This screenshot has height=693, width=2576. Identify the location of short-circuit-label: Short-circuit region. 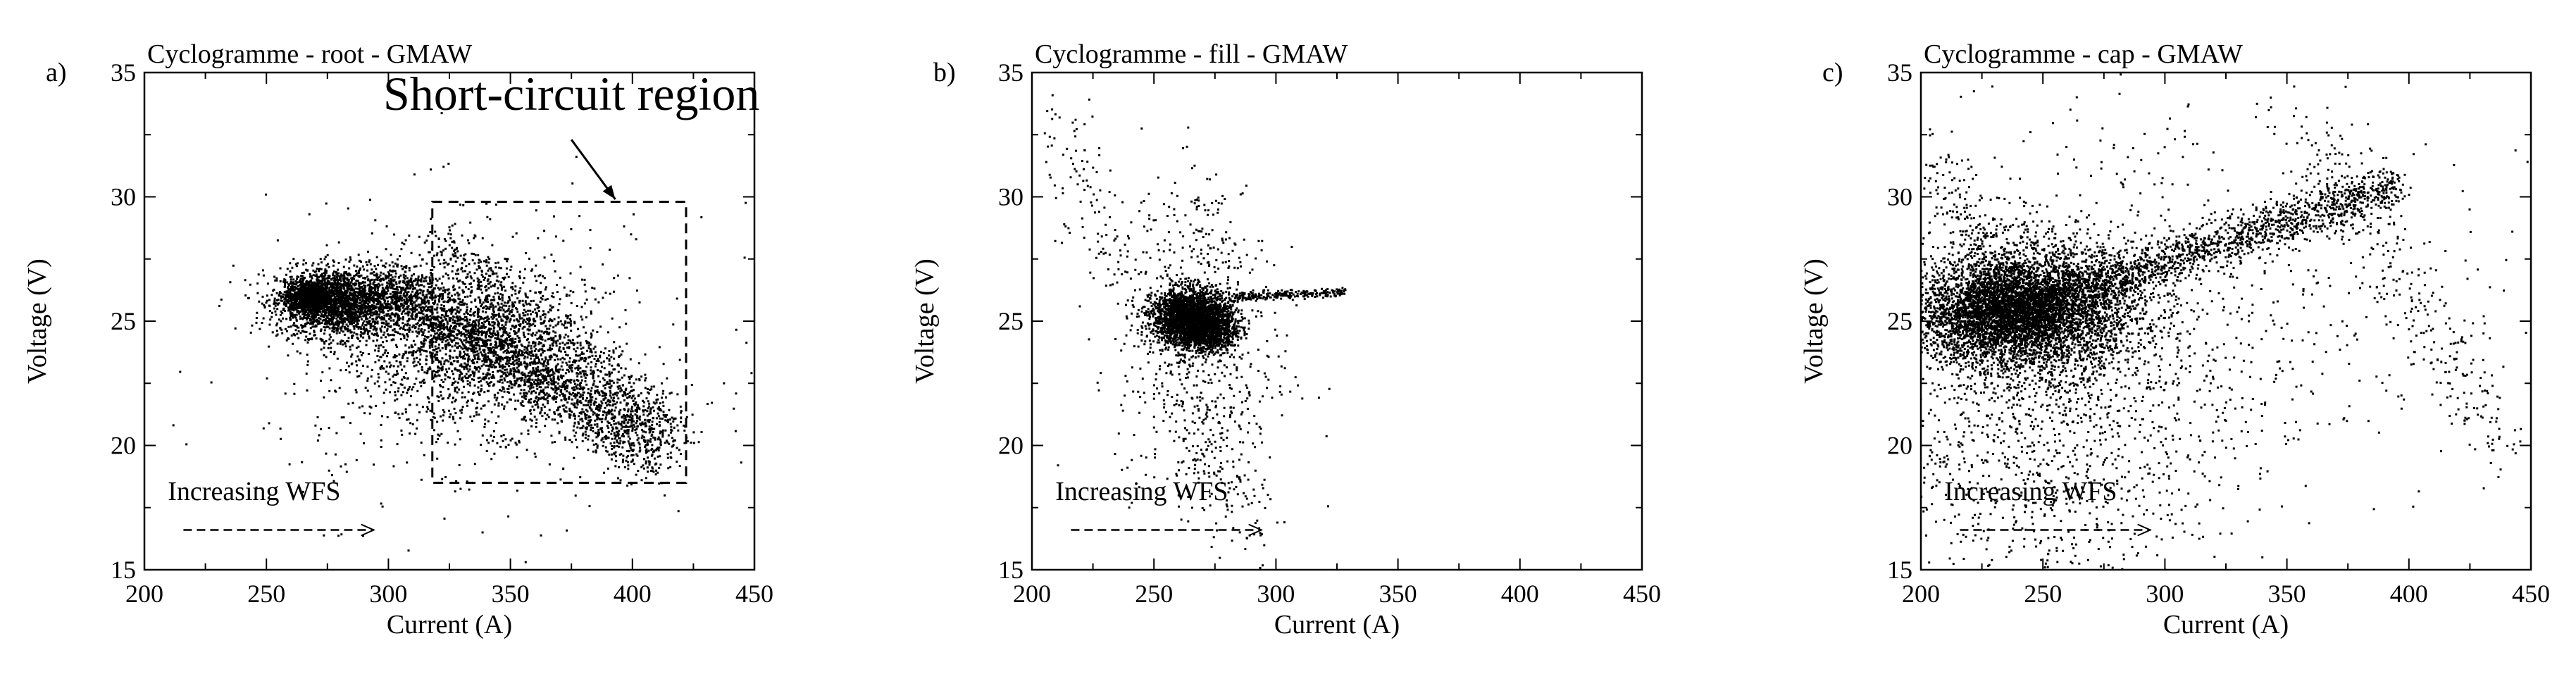
(571, 93).